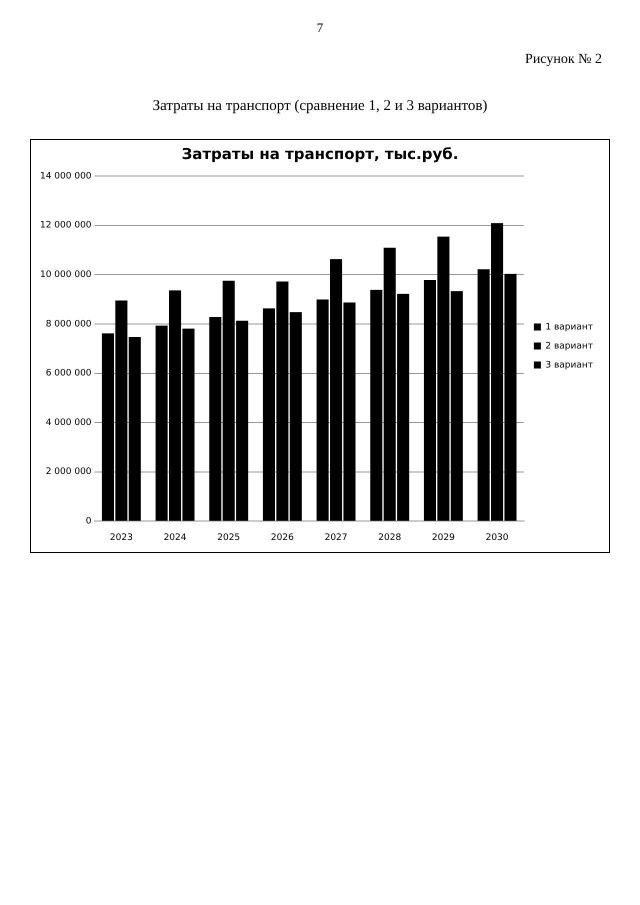  What do you see at coordinates (444, 537) in the screenshot?
I see `x-tick-label: 2029` at bounding box center [444, 537].